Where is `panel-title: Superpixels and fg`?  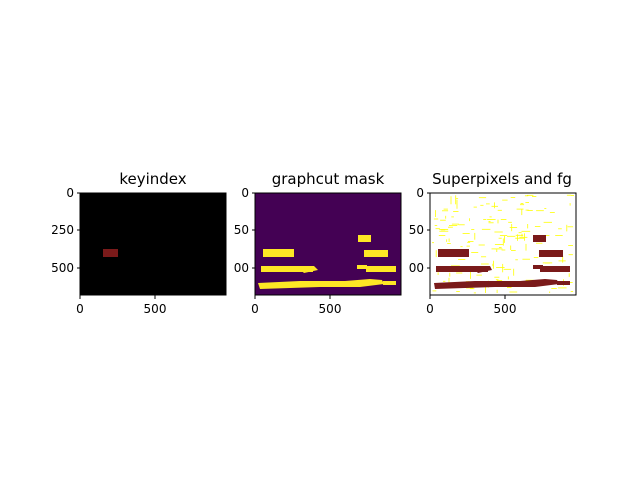
panel-title: Superpixels and fg is located at coordinates (502, 179).